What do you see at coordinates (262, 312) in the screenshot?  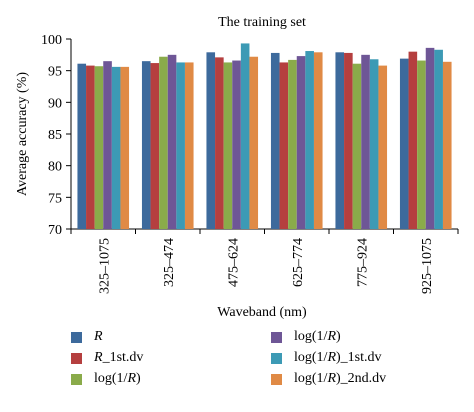 I see `x-axis-label: Waveband (nm)` at bounding box center [262, 312].